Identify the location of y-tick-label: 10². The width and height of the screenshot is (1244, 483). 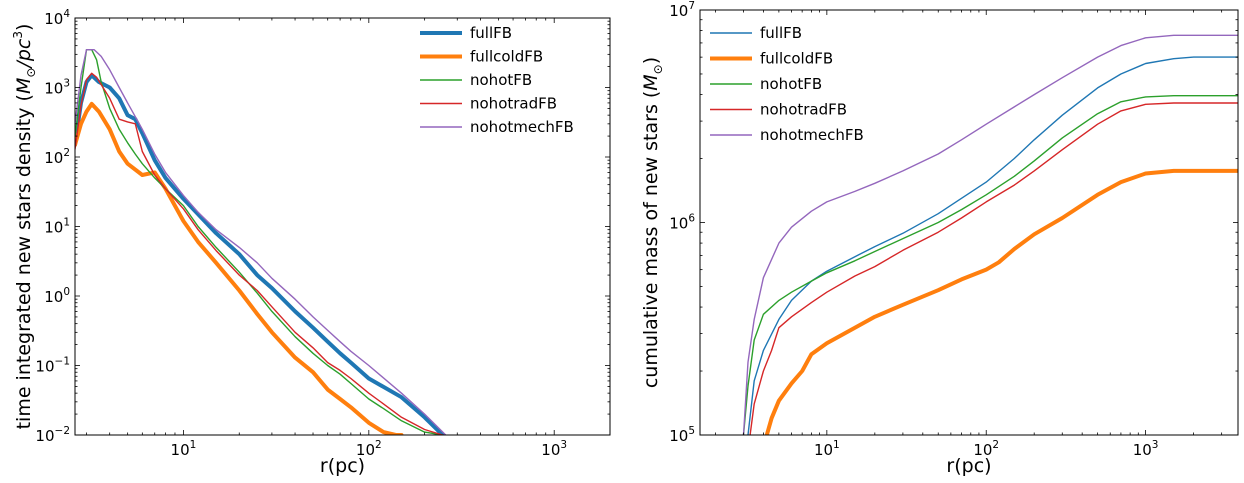
(57, 157).